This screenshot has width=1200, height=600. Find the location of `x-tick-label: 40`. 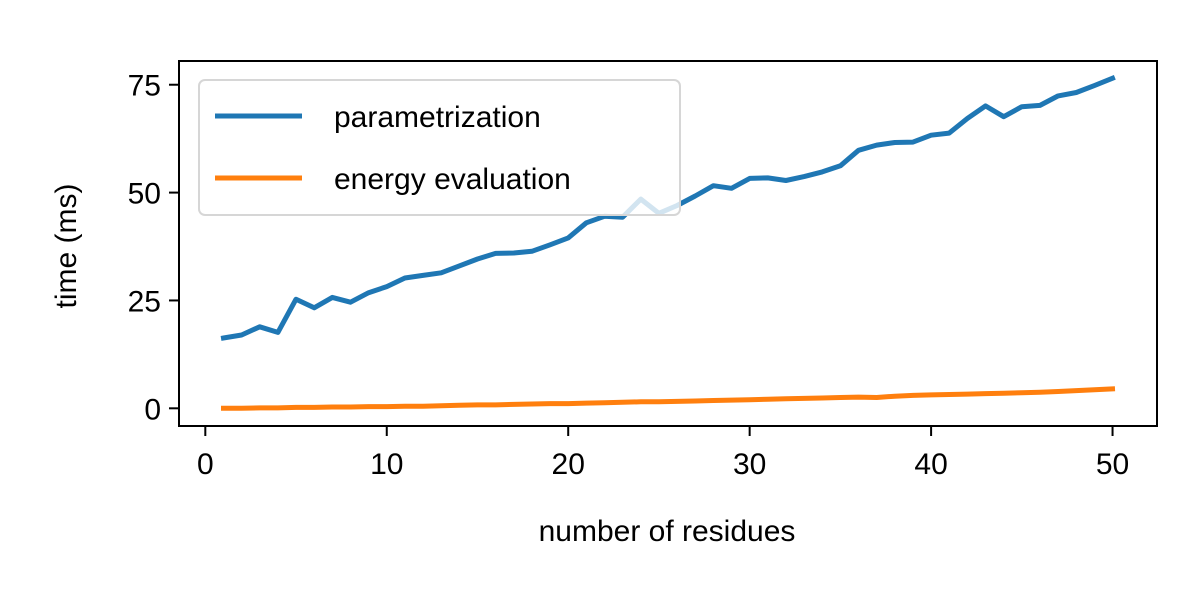

x-tick-label: 40 is located at coordinates (930, 464).